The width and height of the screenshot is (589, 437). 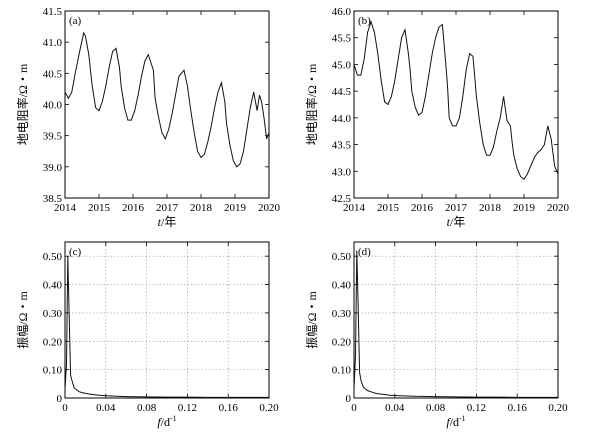 What do you see at coordinates (558, 208) in the screenshot?
I see `panel-b-xtick-label-6: 2020` at bounding box center [558, 208].